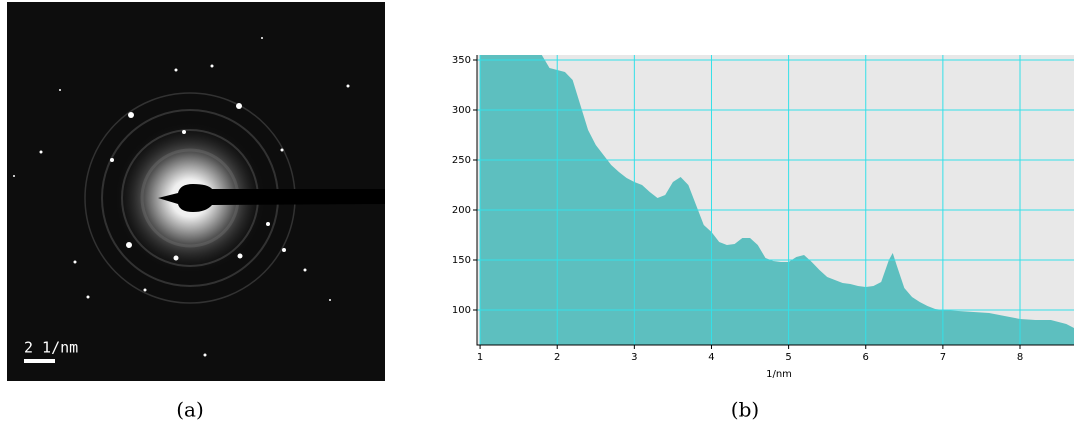  I want to click on y-tick-label: 250, so click(461, 160).